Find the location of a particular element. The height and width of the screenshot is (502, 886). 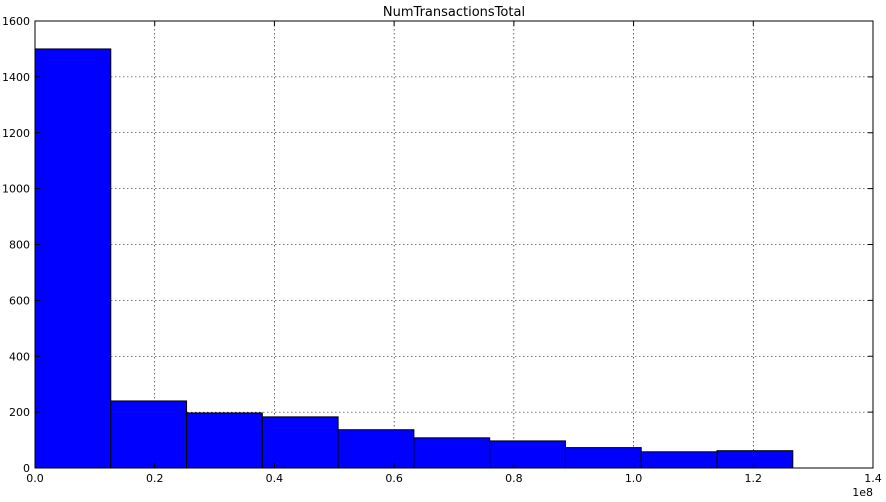

x-tick-label: 1.2 is located at coordinates (754, 478).